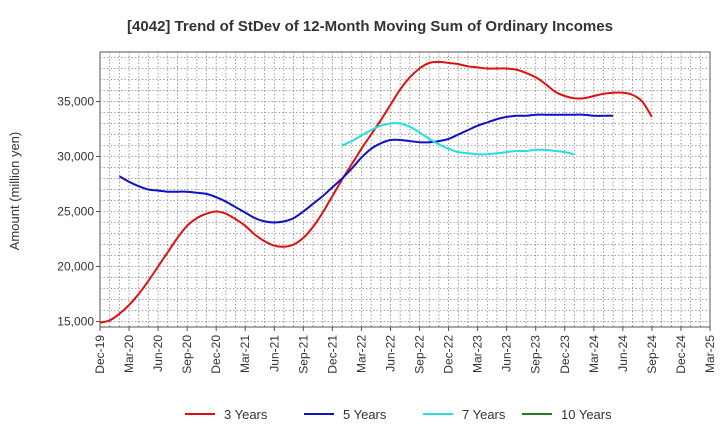  What do you see at coordinates (75, 157) in the screenshot?
I see `y-tick-label: 30,000` at bounding box center [75, 157].